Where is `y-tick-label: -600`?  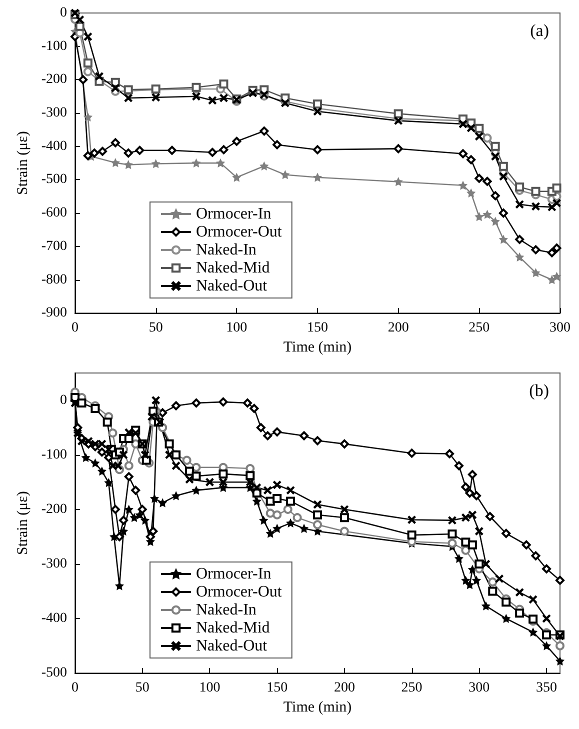 y-tick-label: -600 is located at coordinates (54, 213).